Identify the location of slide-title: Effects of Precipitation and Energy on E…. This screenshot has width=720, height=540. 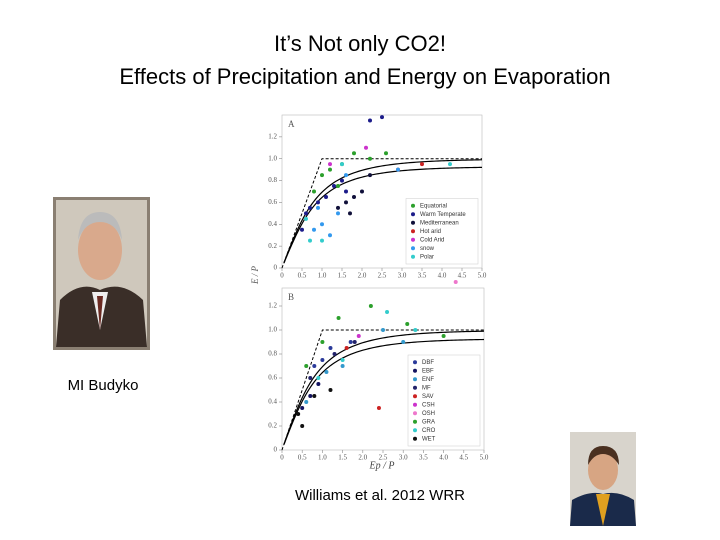
(364, 76).